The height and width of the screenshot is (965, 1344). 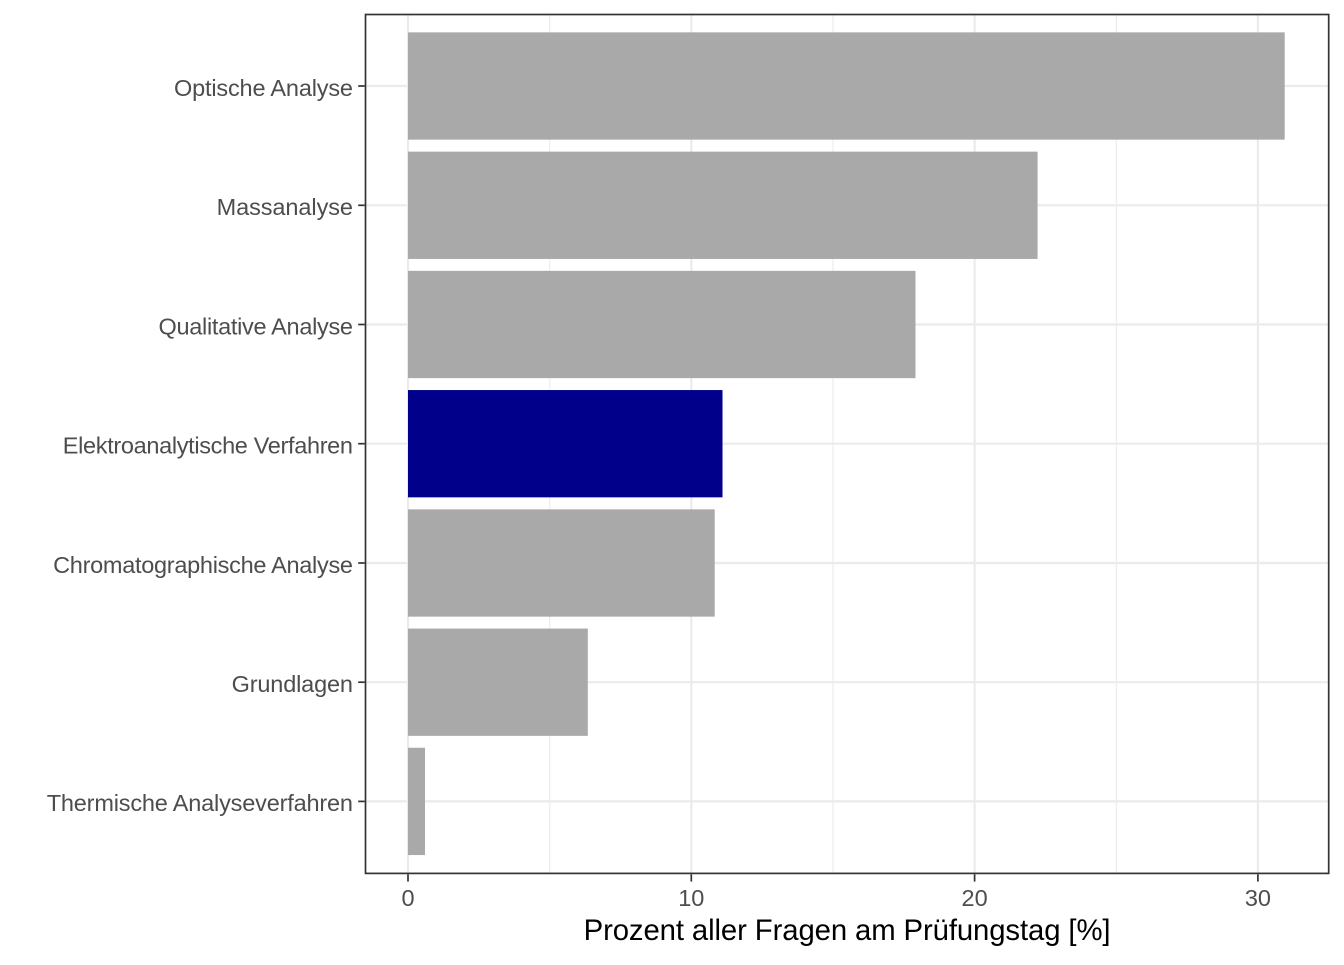 What do you see at coordinates (975, 898) in the screenshot?
I see `svg-text: 20` at bounding box center [975, 898].